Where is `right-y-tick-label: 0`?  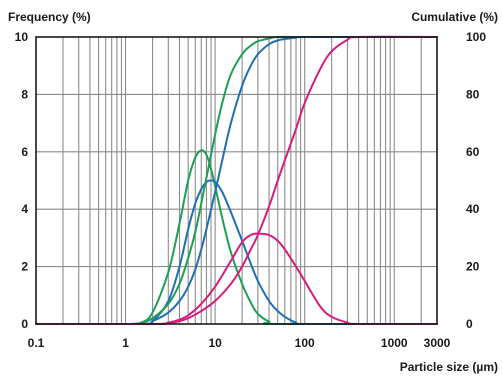
right-y-tick-label: 0 is located at coordinates (469, 324).